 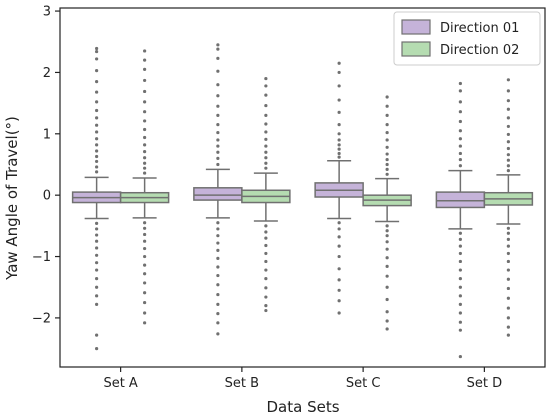 What do you see at coordinates (47, 134) in the screenshot?
I see `y-tick-label: 1` at bounding box center [47, 134].